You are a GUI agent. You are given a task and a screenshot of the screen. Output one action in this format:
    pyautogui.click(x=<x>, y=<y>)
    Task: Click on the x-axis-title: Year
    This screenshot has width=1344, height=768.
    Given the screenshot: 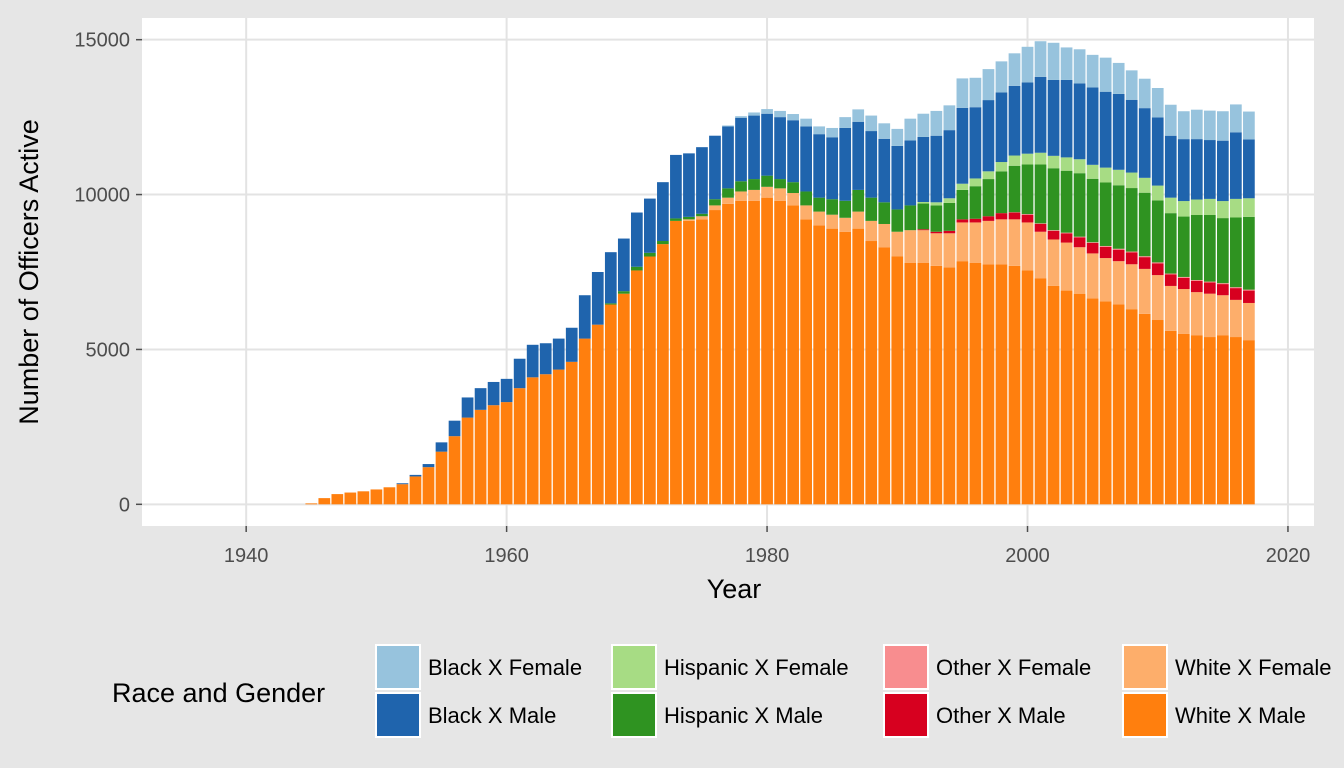 What is the action you would take?
    pyautogui.click(x=734, y=589)
    